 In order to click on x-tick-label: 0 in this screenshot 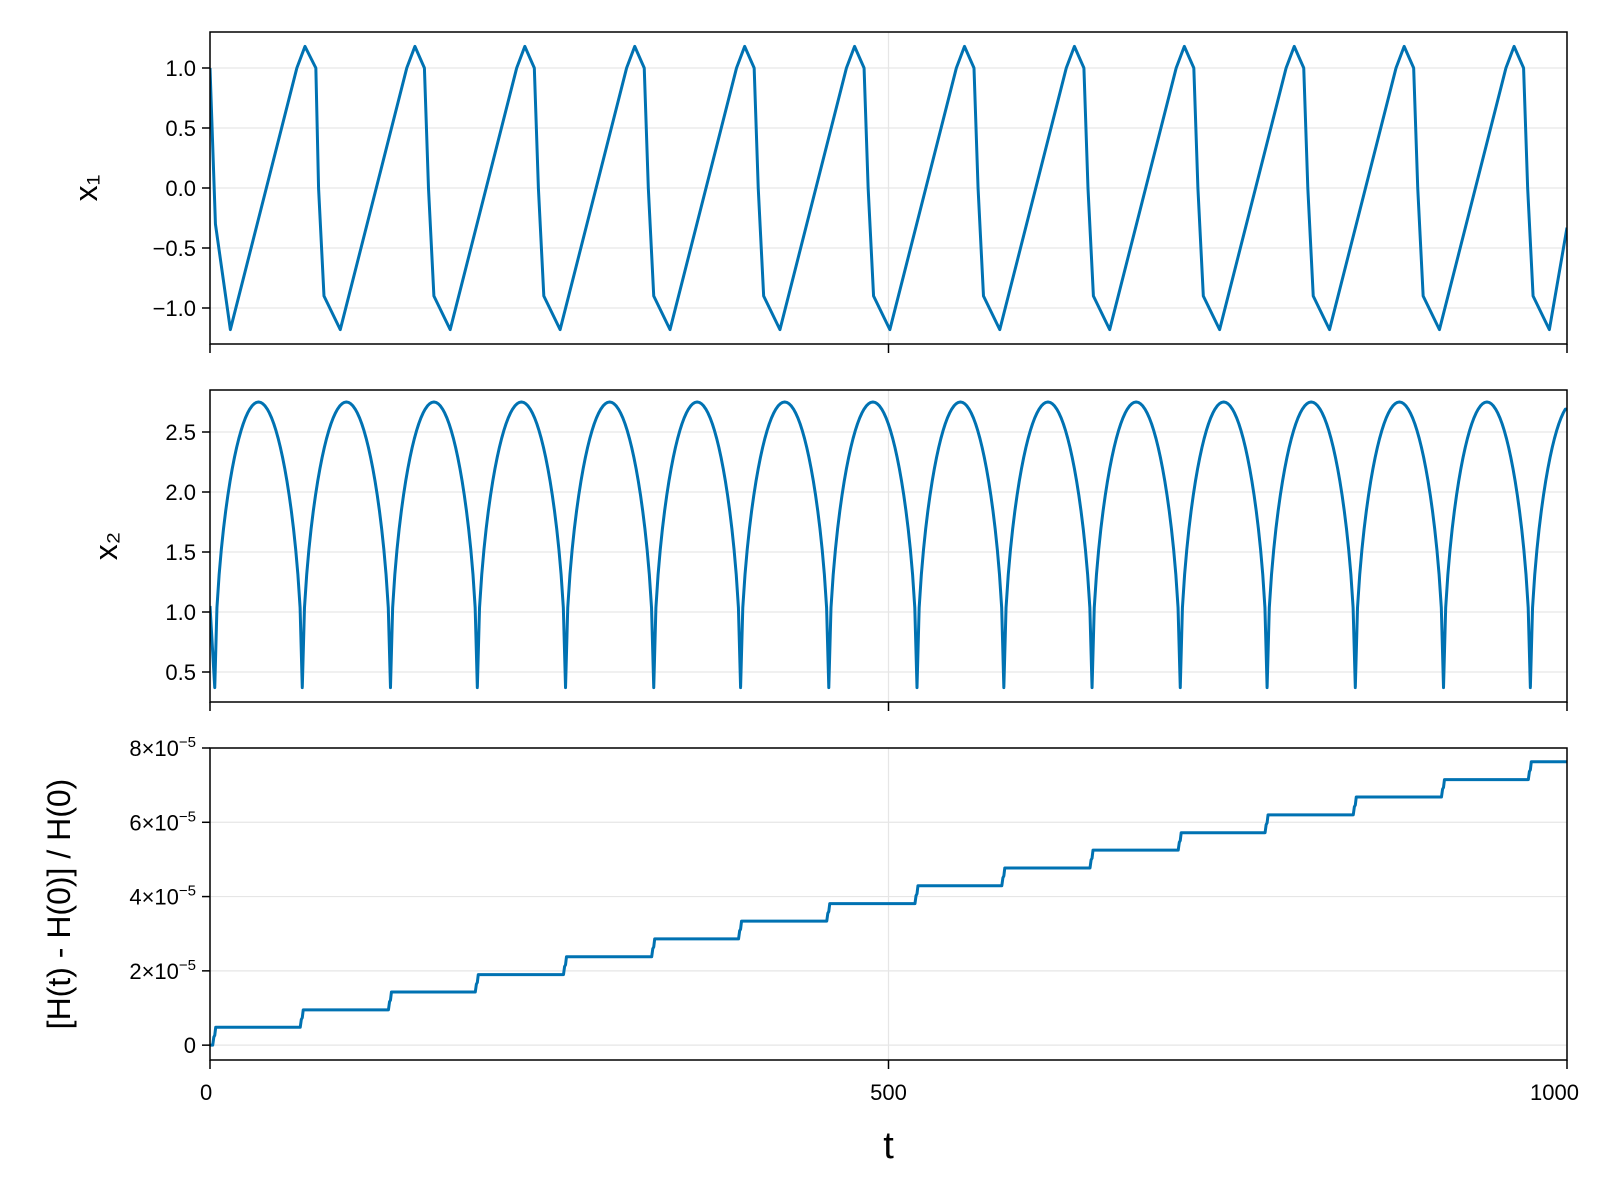, I will do `click(206, 1092)`.